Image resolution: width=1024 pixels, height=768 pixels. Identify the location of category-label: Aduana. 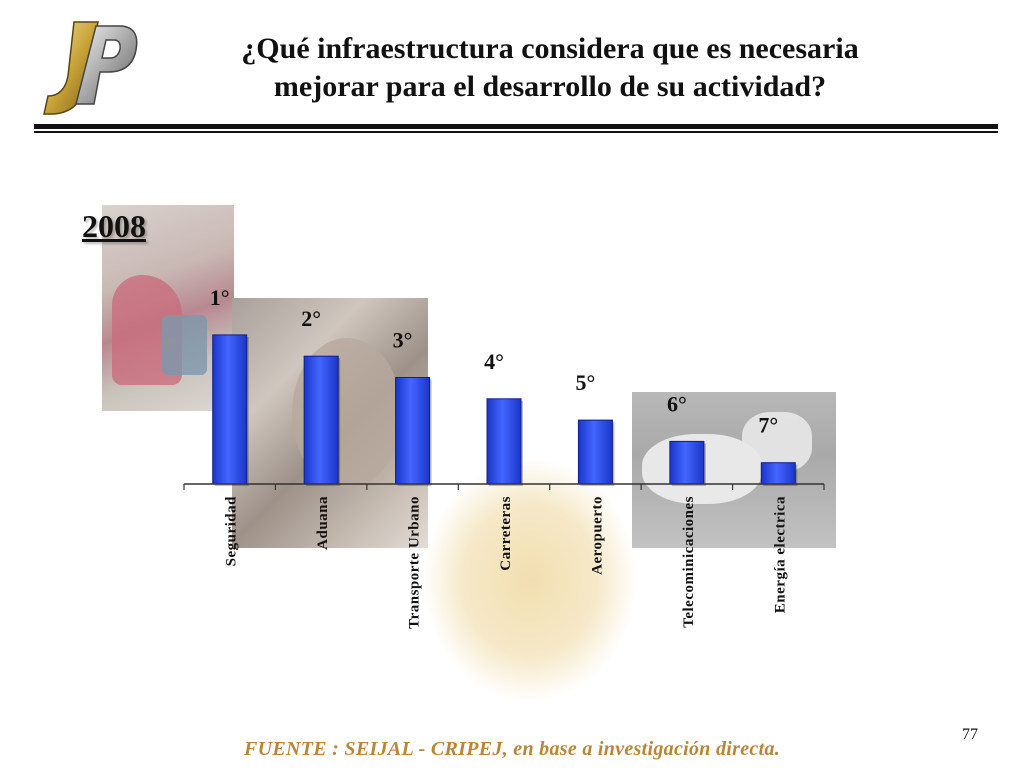
(323, 523).